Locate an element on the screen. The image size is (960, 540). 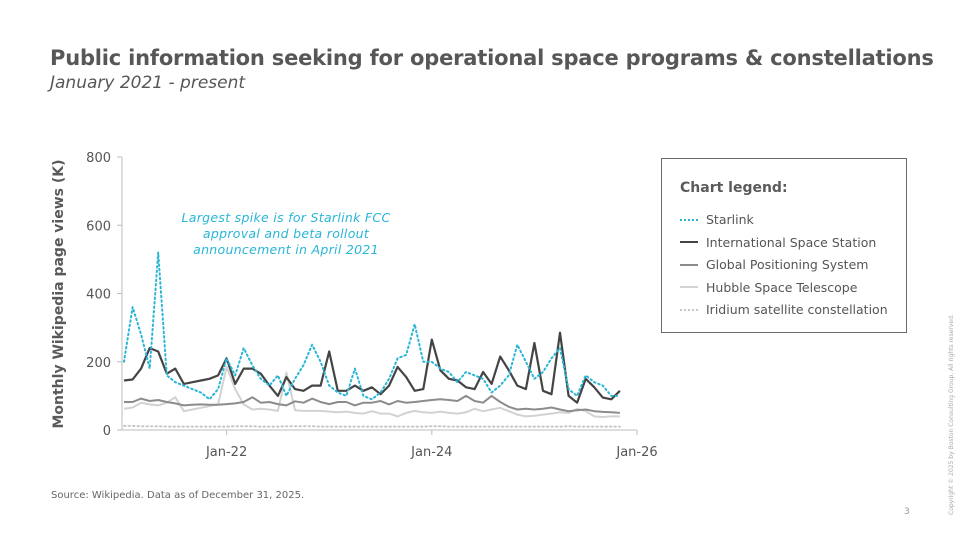
legend-item: Iridium satellite constellation is located at coordinates (784, 309).